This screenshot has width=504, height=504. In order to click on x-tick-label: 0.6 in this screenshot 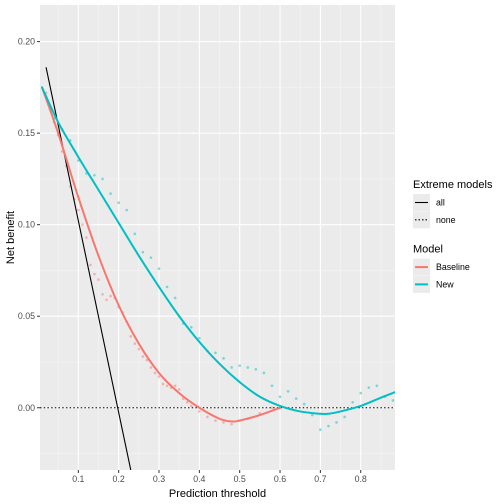, I will do `click(280, 479)`.